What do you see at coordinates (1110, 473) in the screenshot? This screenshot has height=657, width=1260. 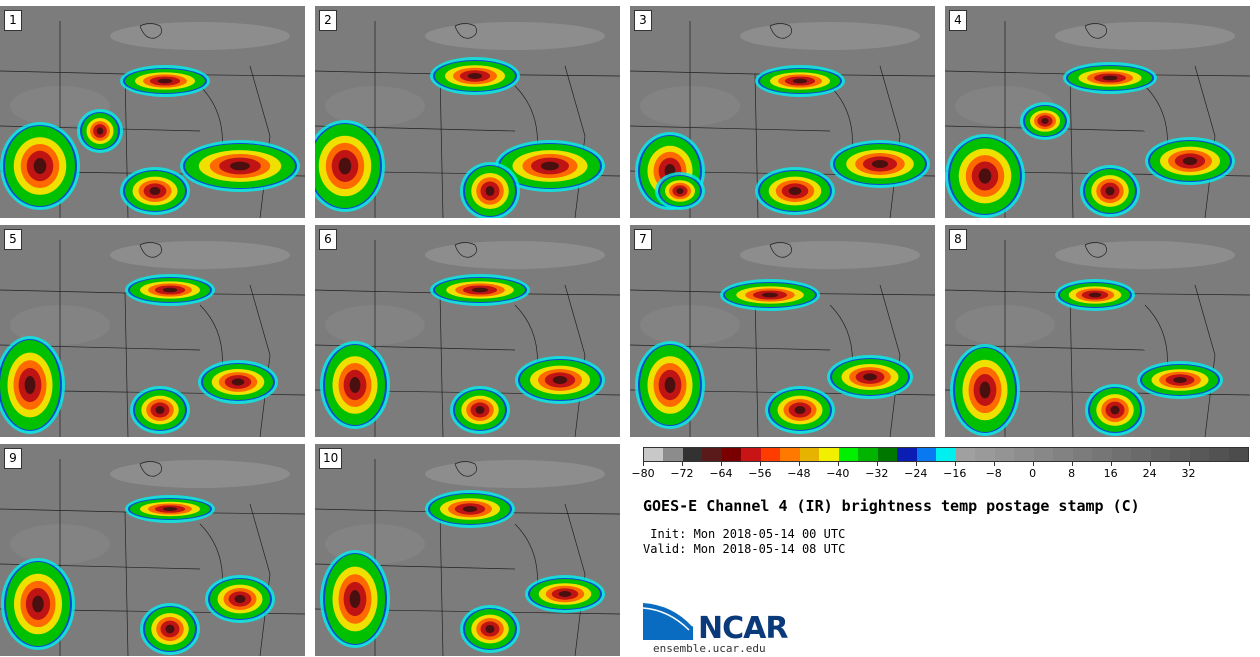 I see `colorbar-tick-label: 16` at bounding box center [1110, 473].